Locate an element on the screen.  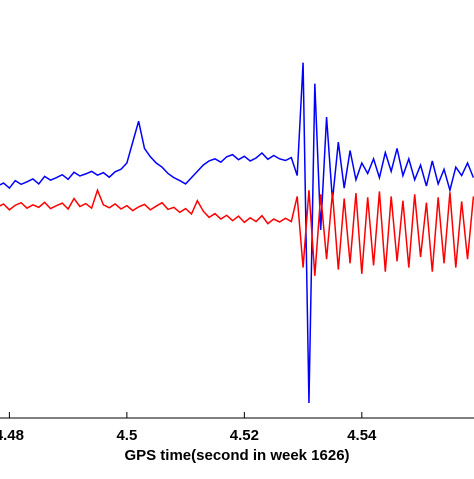
x-tick-label: 4.54 is located at coordinates (362, 435).